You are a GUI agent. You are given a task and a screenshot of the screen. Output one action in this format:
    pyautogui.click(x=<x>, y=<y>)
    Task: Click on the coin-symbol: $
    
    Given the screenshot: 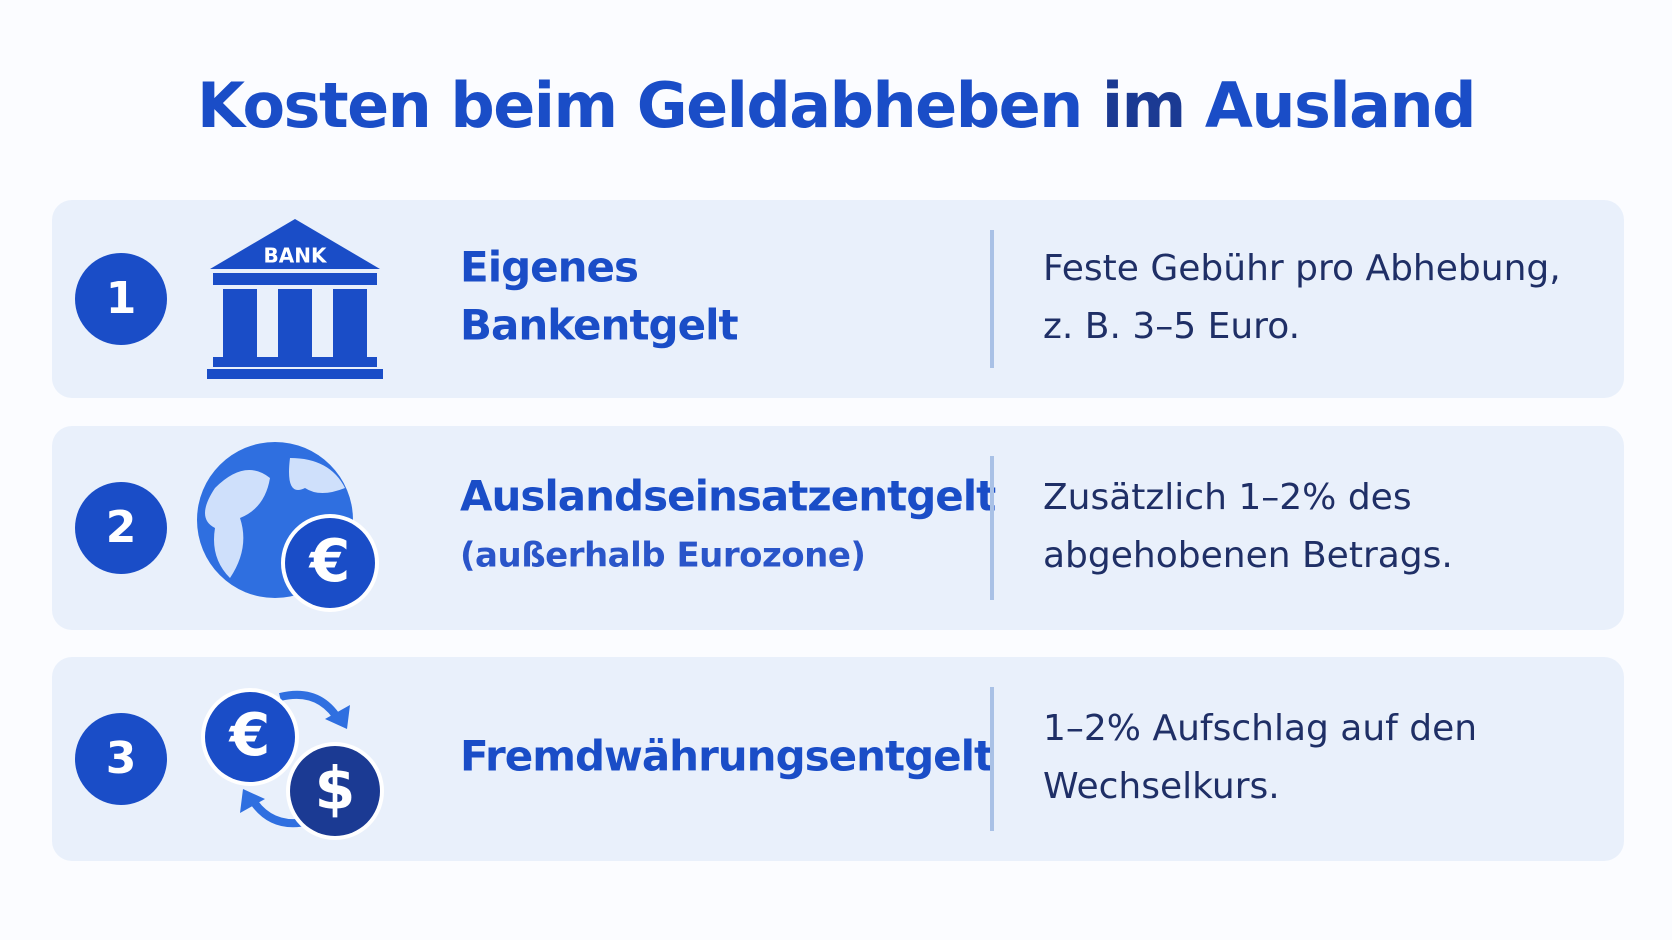 What is the action you would take?
    pyautogui.click(x=335, y=789)
    